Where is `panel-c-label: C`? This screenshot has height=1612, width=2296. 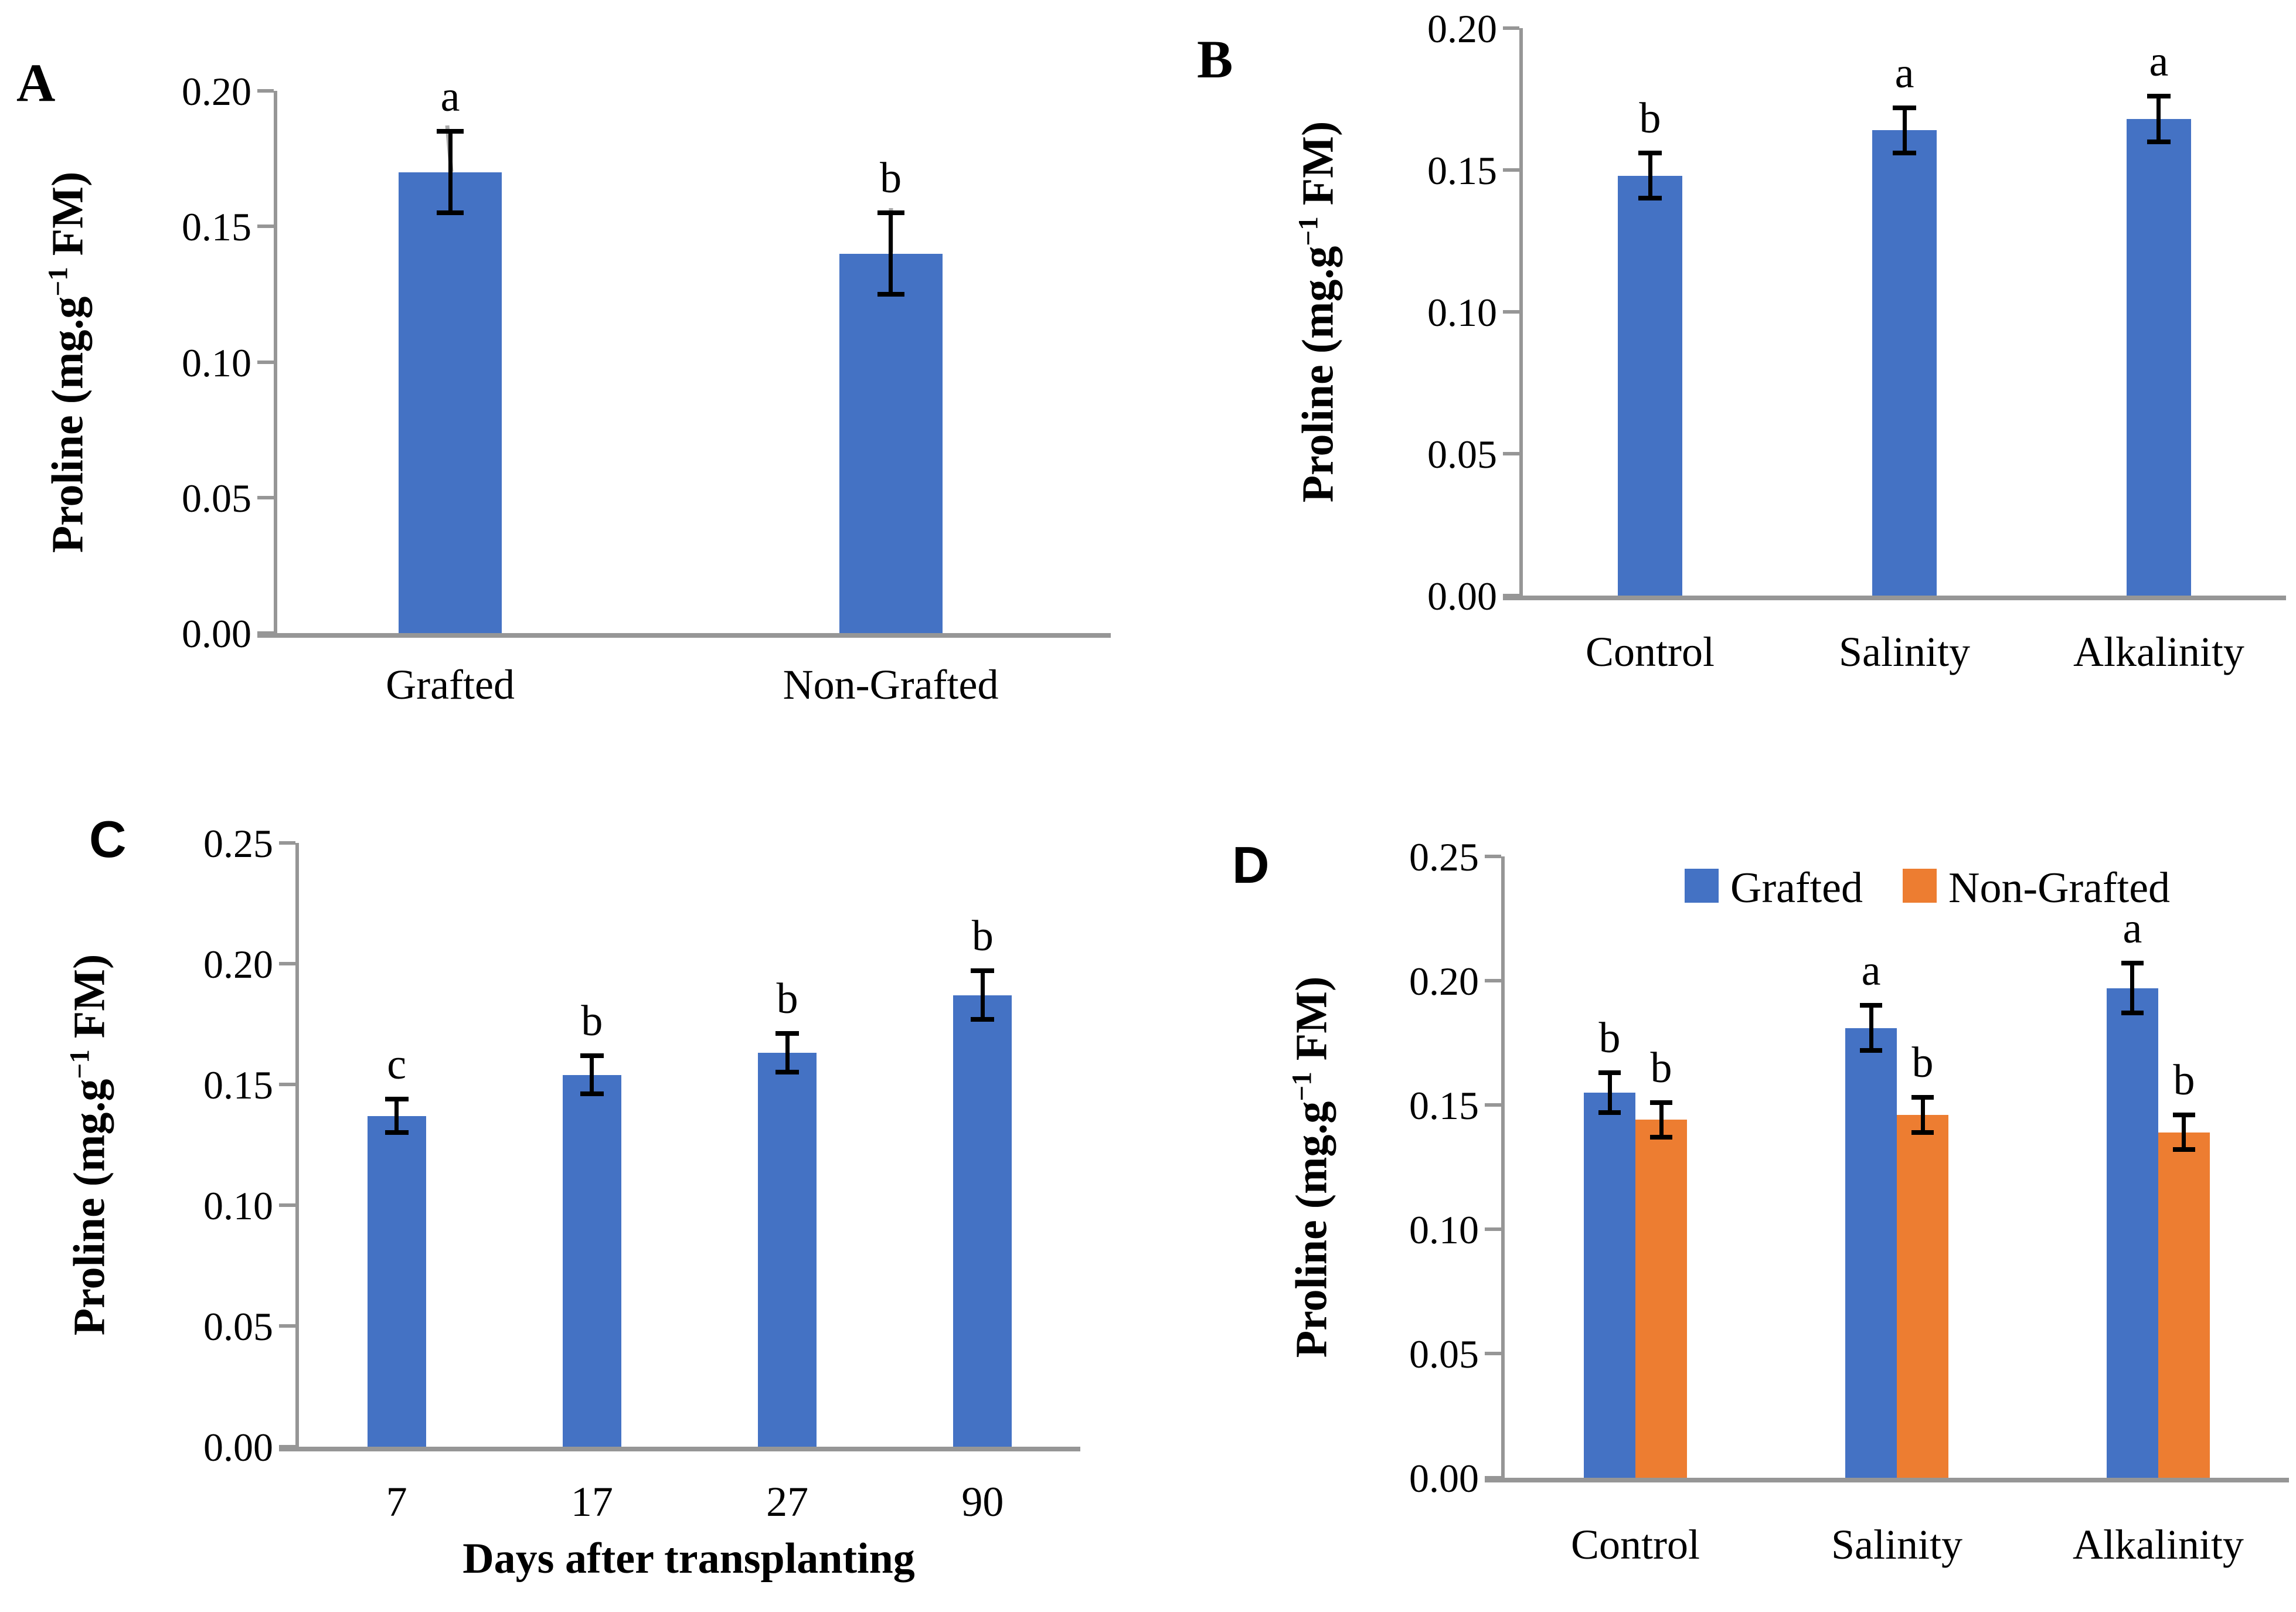 panel-c-label: C is located at coordinates (108, 839).